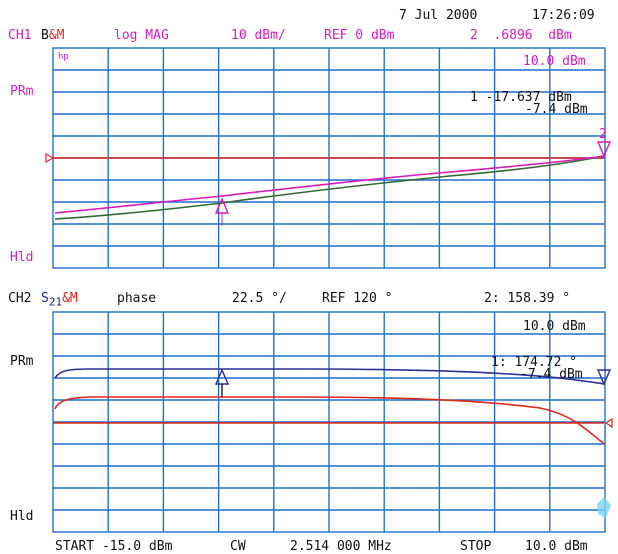 This screenshot has width=618, height=554. What do you see at coordinates (476, 546) in the screenshot?
I see `footer-stop: STOP` at bounding box center [476, 546].